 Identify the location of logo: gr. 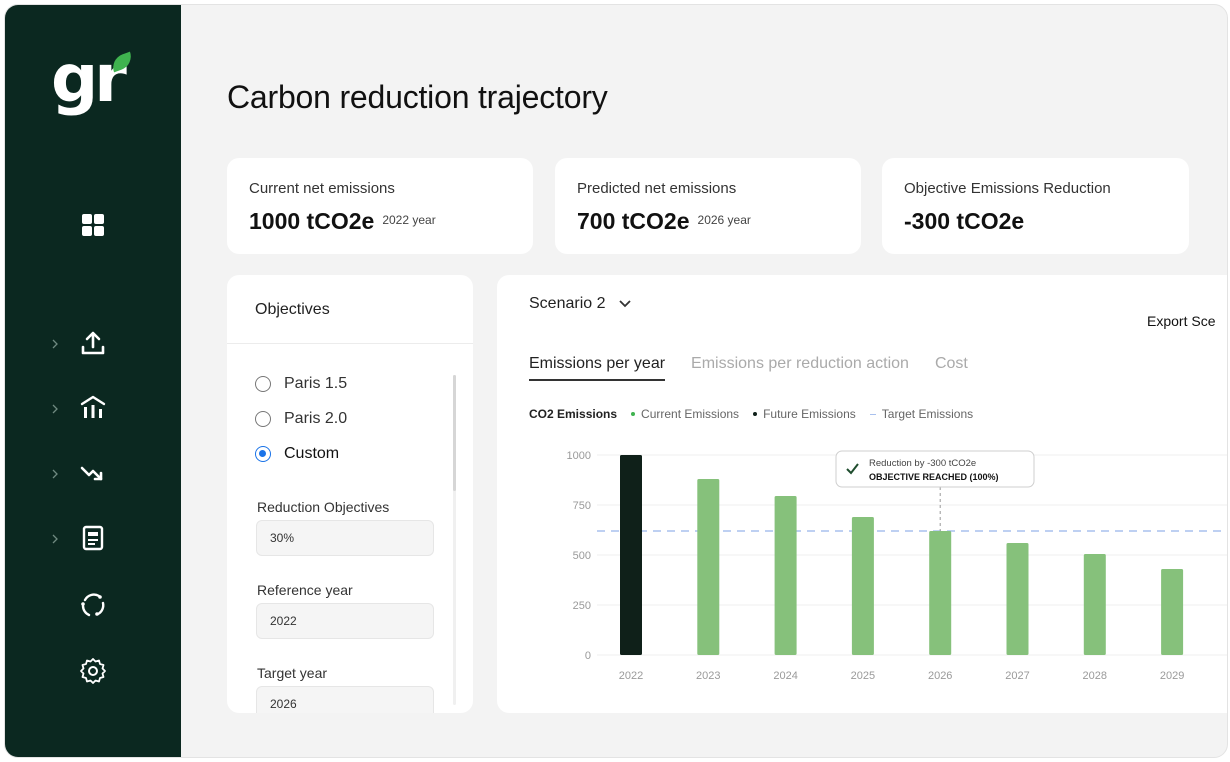
(89, 78).